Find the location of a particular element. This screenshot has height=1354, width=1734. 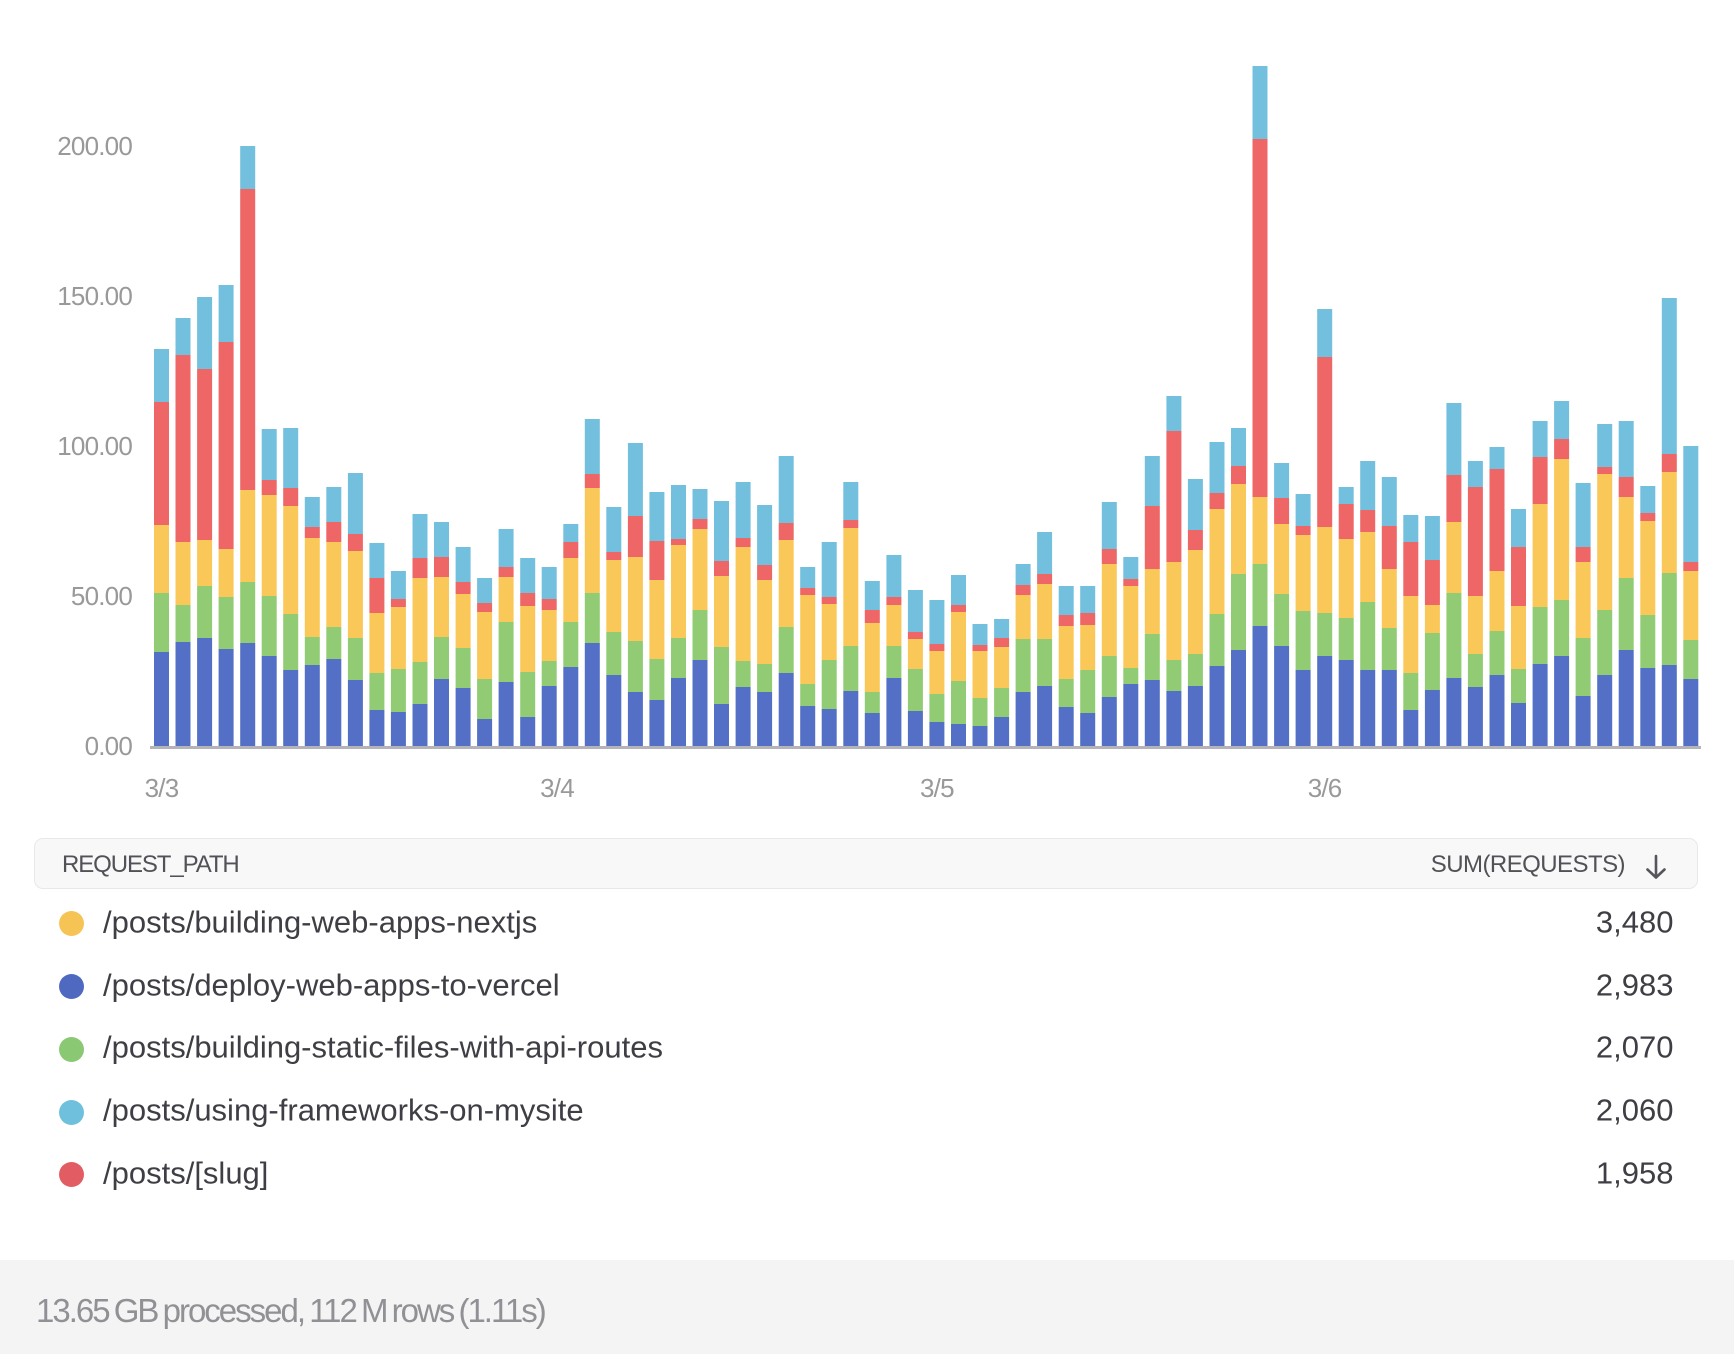

svg-text: 3/3 is located at coordinates (162, 788).